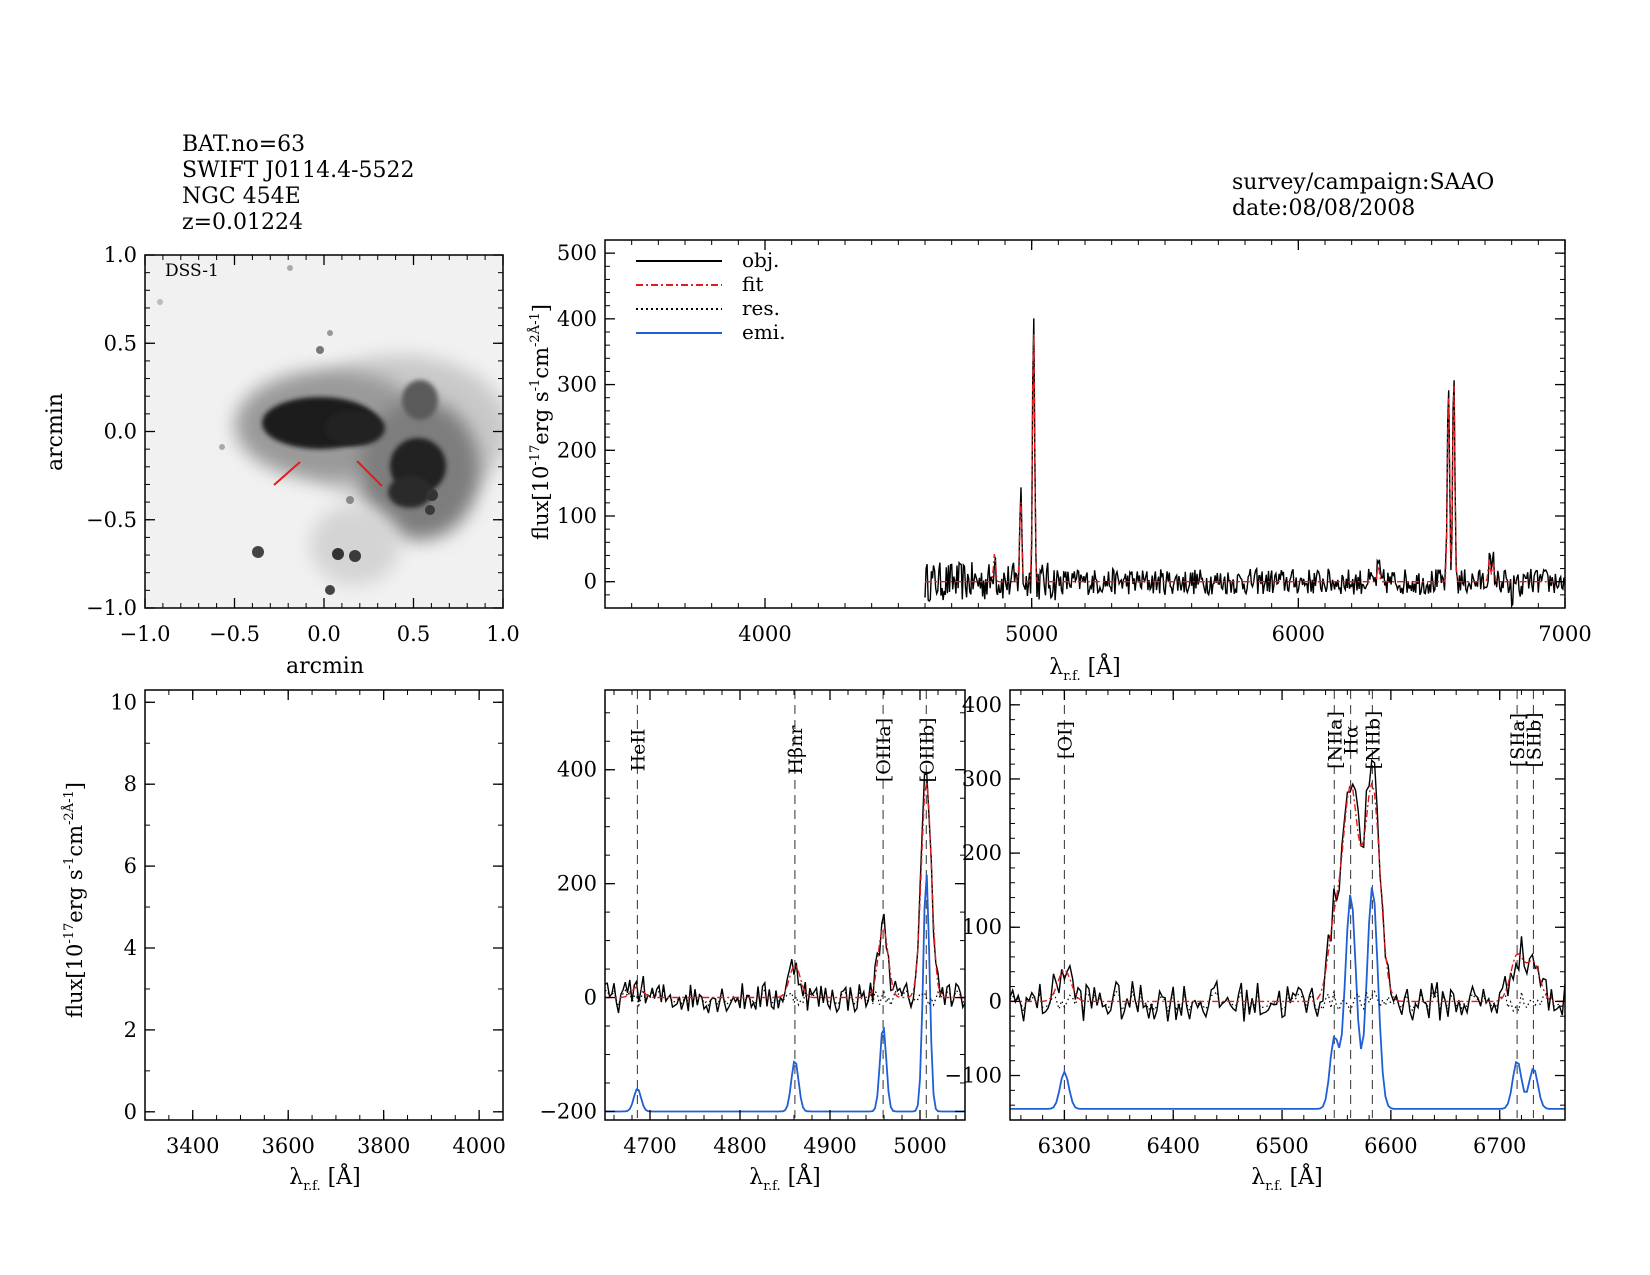 This screenshot has width=1650, height=1275. Describe the element at coordinates (1564, 634) in the screenshot. I see `x-tick-label: 7000` at that location.